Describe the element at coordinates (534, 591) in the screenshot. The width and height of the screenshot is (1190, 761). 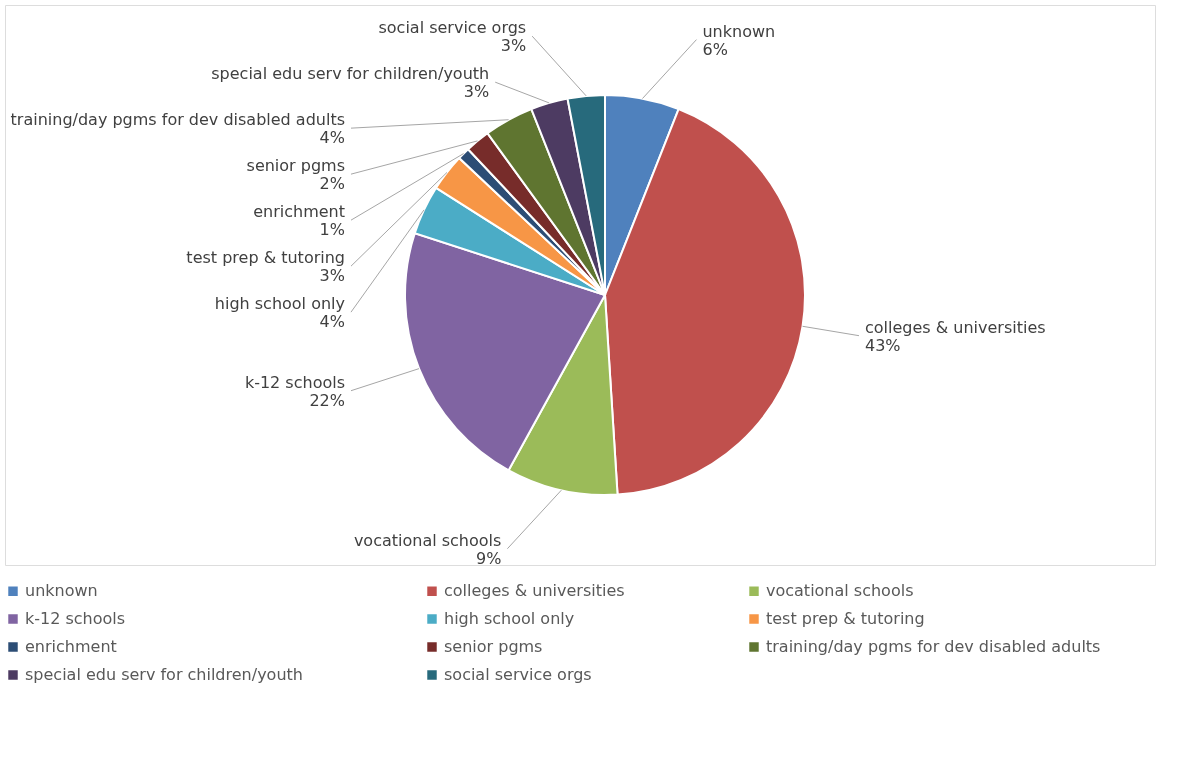
I see `legend-label: colleges & universities` at that location.